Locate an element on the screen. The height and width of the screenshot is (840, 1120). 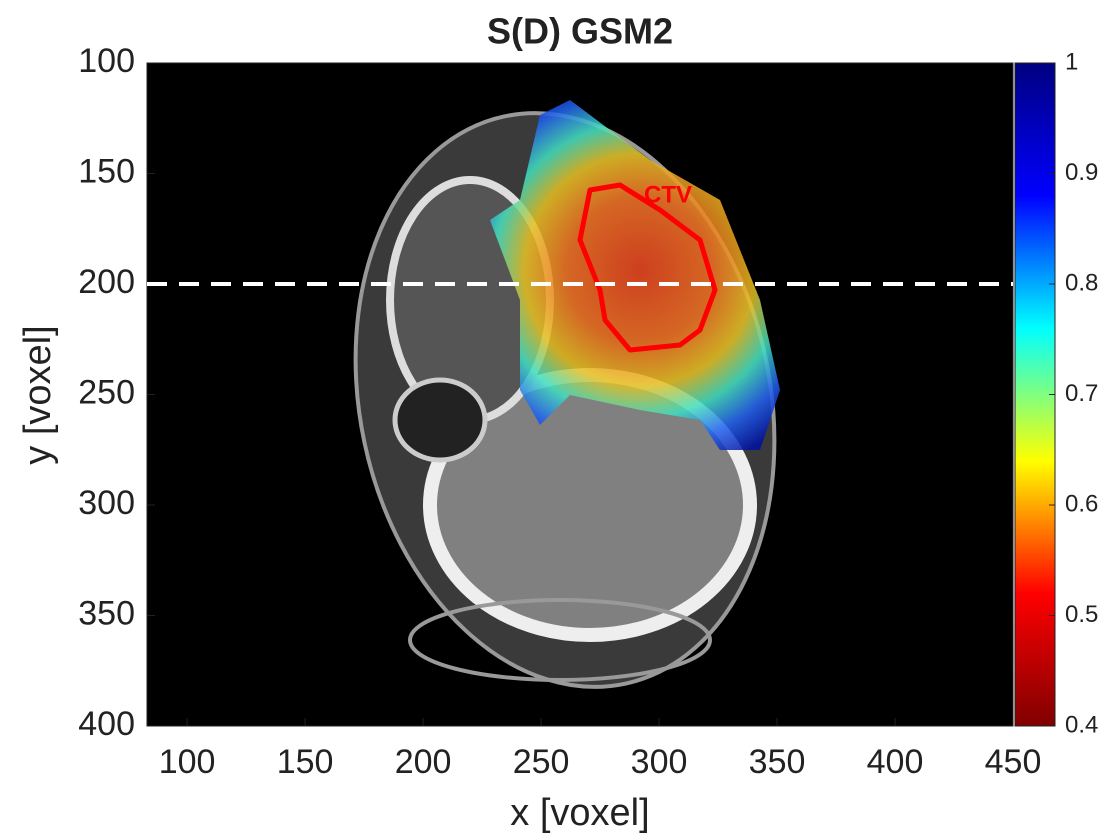
y-tick-label: 400 is located at coordinates (106, 724).